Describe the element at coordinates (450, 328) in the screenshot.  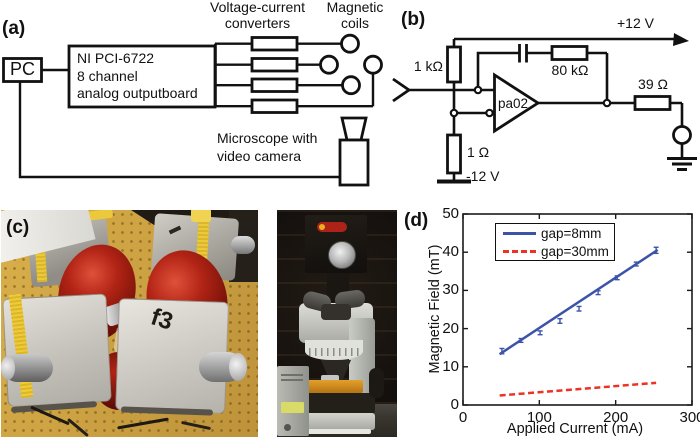
I see `y-tick-label: 20` at that location.